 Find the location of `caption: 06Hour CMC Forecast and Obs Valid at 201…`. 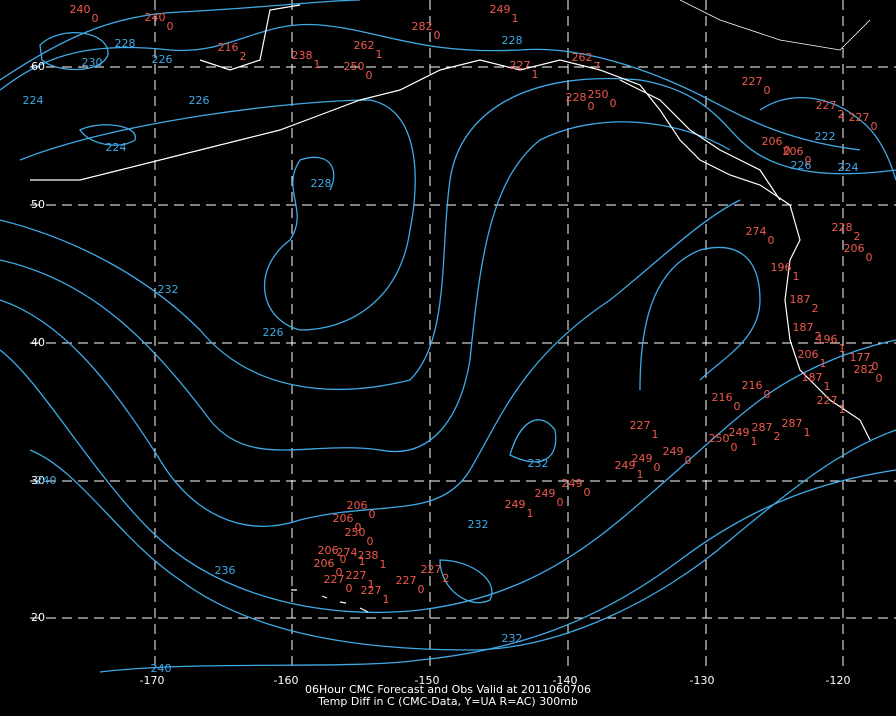

caption: 06Hour CMC Forecast and Obs Valid at 201… is located at coordinates (448, 689).